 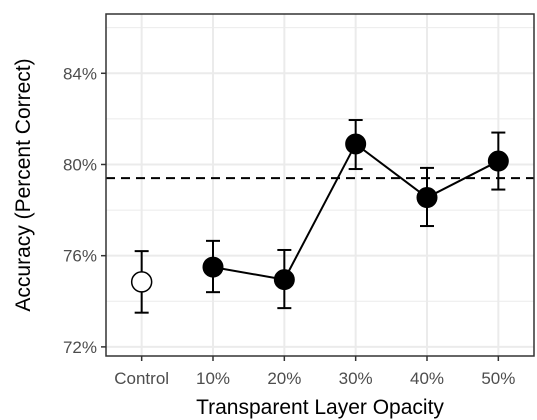 What do you see at coordinates (23, 184) in the screenshot?
I see `y-axis-title: Accuracy (Percent Correct)` at bounding box center [23, 184].